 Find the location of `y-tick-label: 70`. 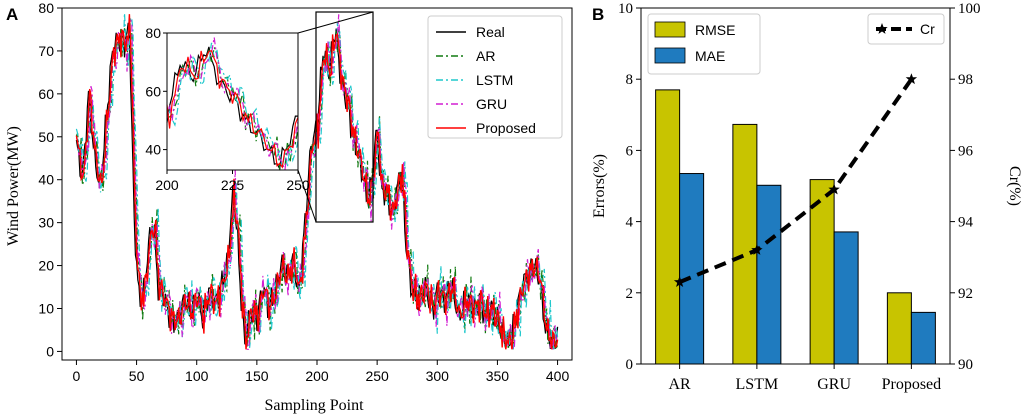

y-tick-label: 70 is located at coordinates (46, 51).